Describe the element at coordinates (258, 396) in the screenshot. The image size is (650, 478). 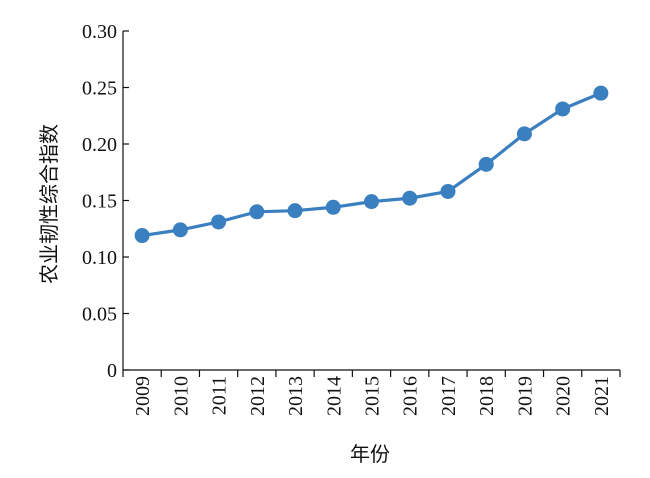
I see `x-tick-label: 2012` at that location.